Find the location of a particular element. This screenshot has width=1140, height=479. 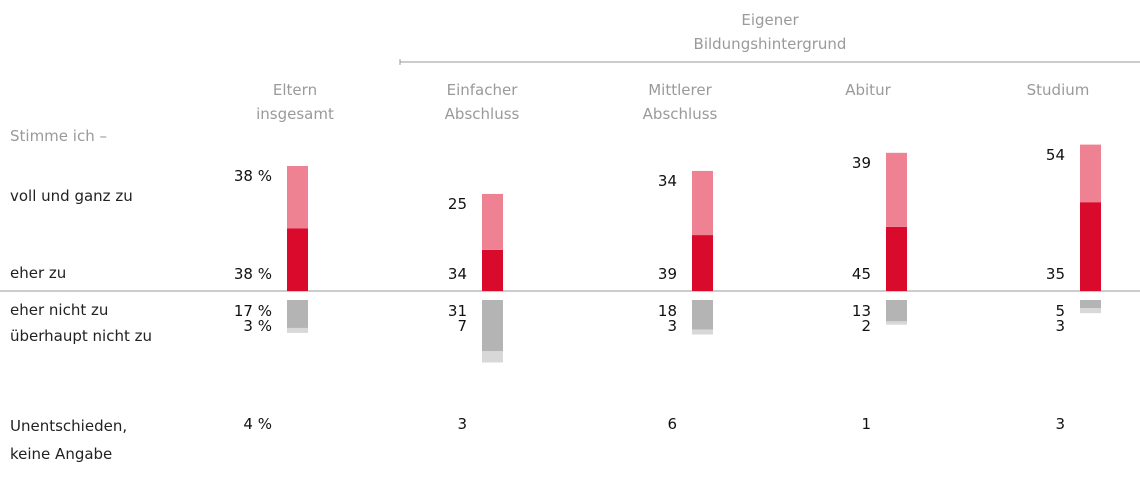

category-label: Abitur is located at coordinates (868, 90).